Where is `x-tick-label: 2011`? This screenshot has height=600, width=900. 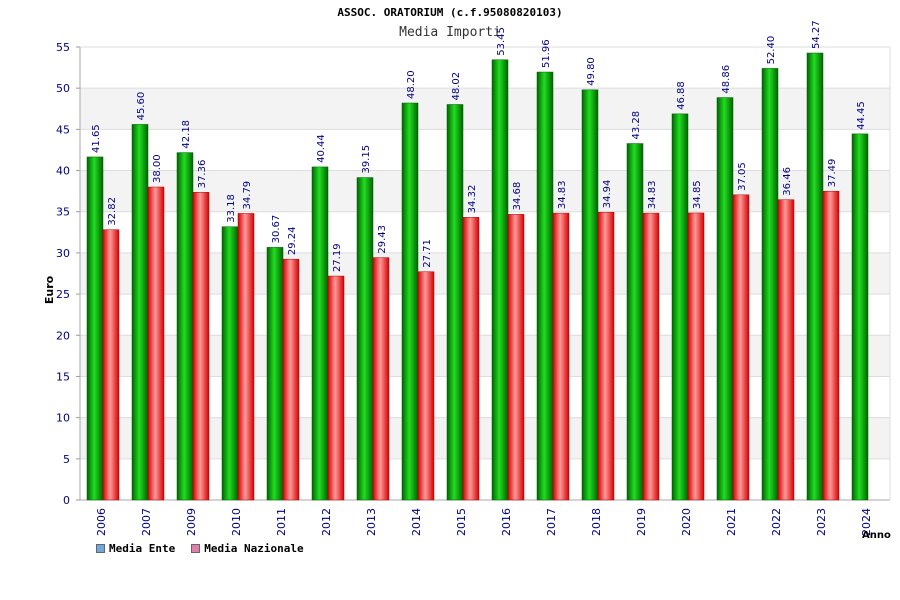 x-tick-label: 2011 is located at coordinates (281, 522).